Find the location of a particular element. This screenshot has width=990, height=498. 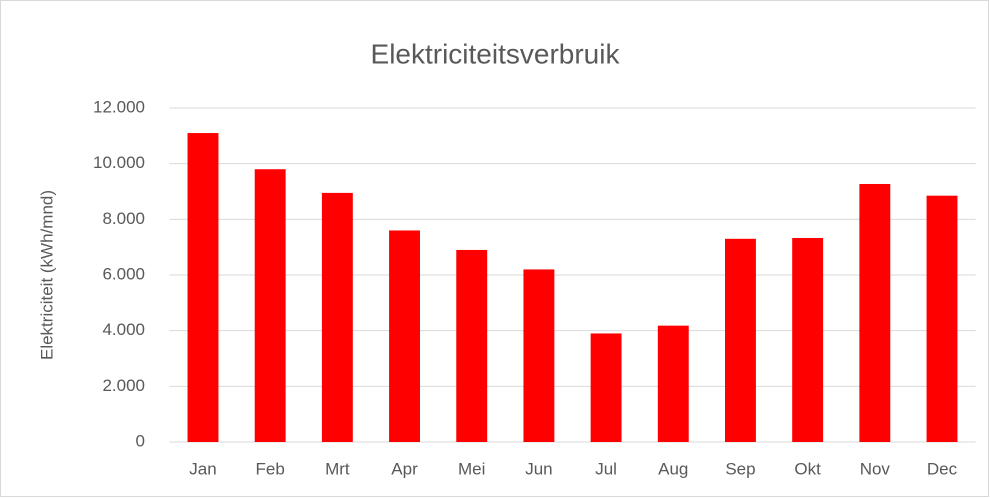

x-tick-label: Jun is located at coordinates (538, 468).